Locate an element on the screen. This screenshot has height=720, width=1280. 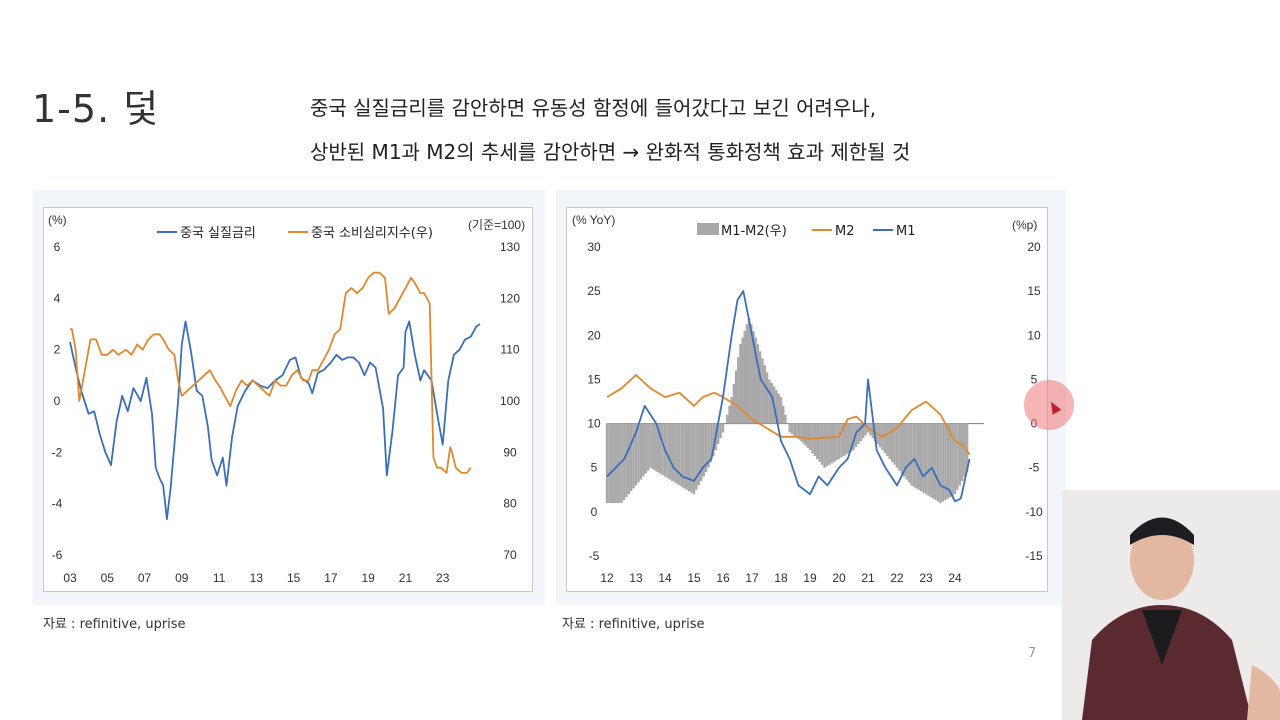
right-chart-y-left-tick-label: 0 is located at coordinates (594, 512).